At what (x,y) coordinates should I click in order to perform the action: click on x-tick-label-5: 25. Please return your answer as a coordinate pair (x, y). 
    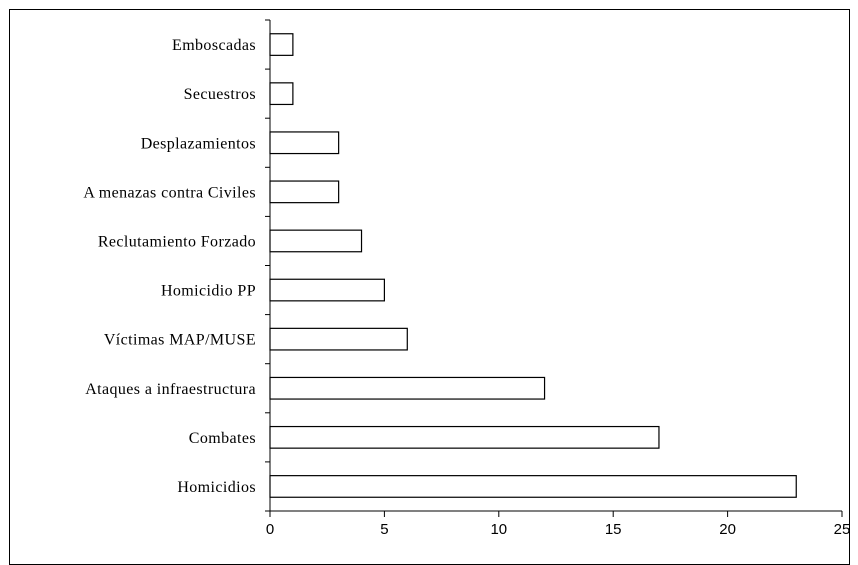
    Looking at the image, I should click on (842, 529).